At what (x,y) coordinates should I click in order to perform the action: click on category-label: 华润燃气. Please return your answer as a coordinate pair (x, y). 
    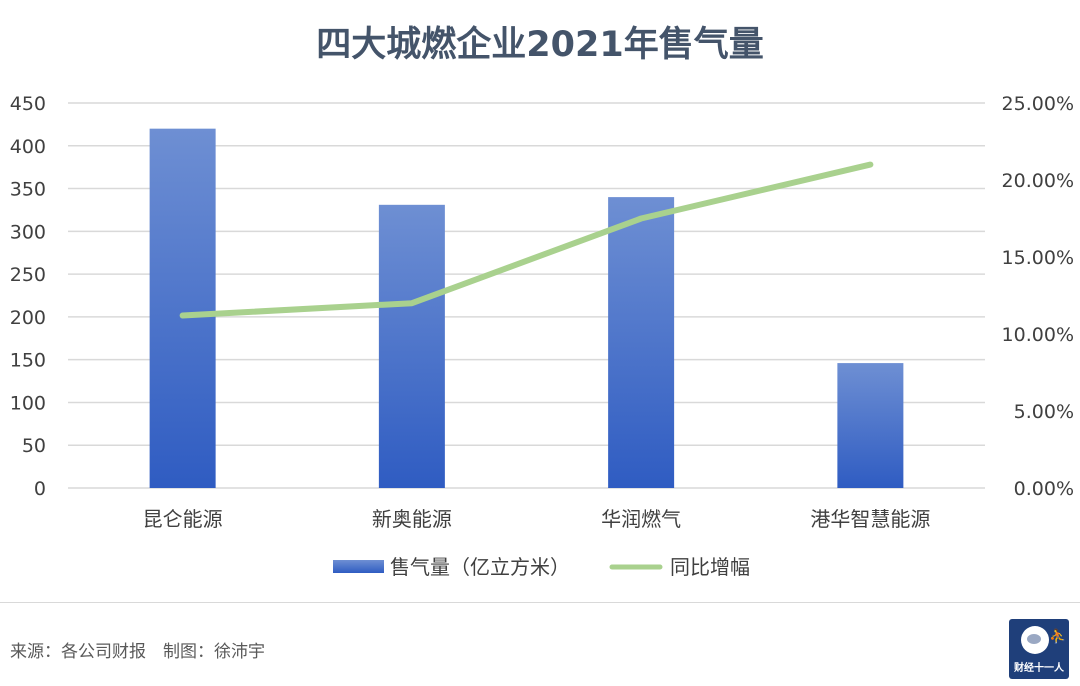
    Looking at the image, I should click on (641, 519).